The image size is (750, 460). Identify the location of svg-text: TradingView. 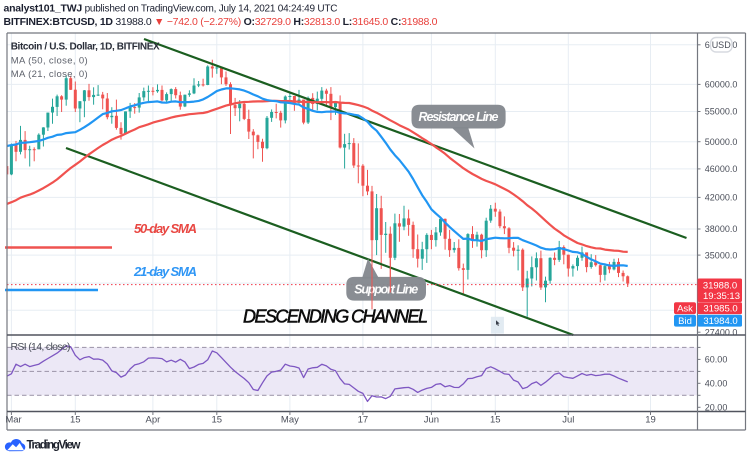
(54, 446).